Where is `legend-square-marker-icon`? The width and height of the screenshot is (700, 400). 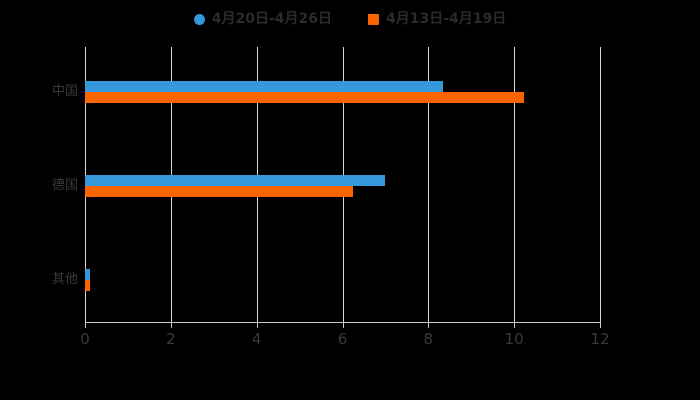
legend-square-marker-icon is located at coordinates (373, 19).